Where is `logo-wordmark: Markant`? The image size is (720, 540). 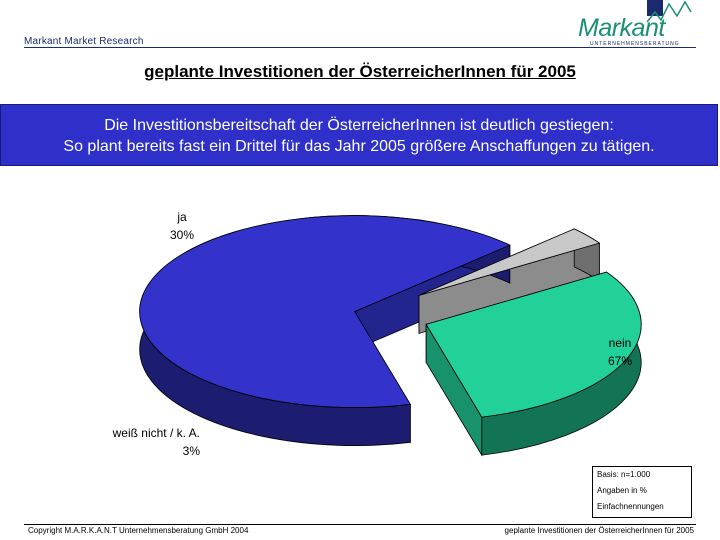
logo-wordmark: Markant is located at coordinates (621, 28).